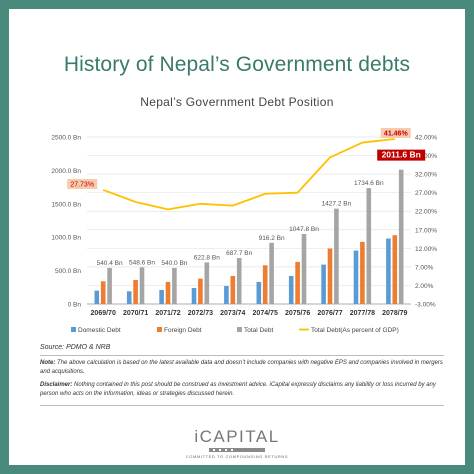 Image resolution: width=474 pixels, height=474 pixels. I want to click on legend-label: Total Debt, so click(258, 330).